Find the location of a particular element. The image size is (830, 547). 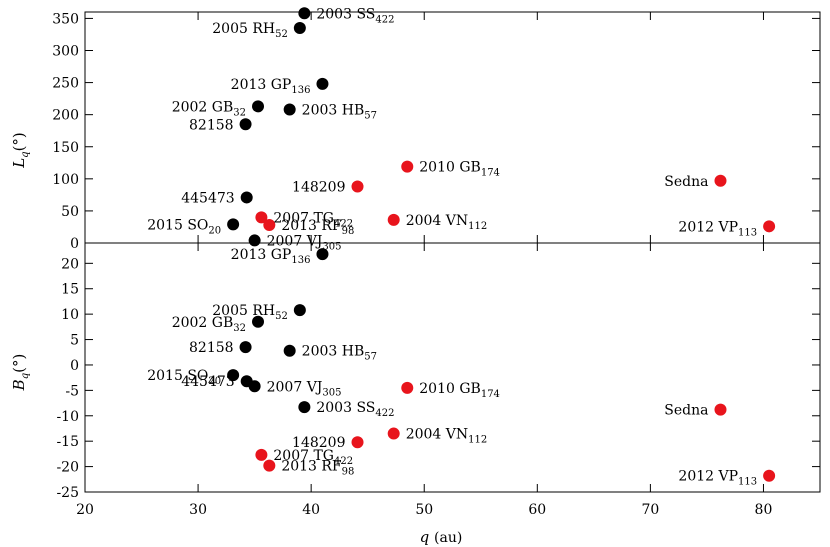

y-tick-label: -15 is located at coordinates (67, 442).